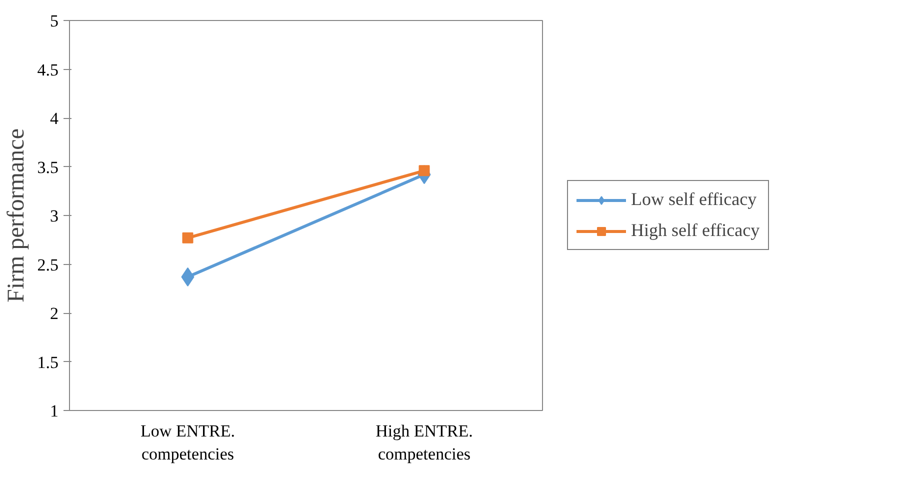 The width and height of the screenshot is (900, 488). Describe the element at coordinates (187, 443) in the screenshot. I see `x-tick-label: Low ENTRE. competencies` at that location.